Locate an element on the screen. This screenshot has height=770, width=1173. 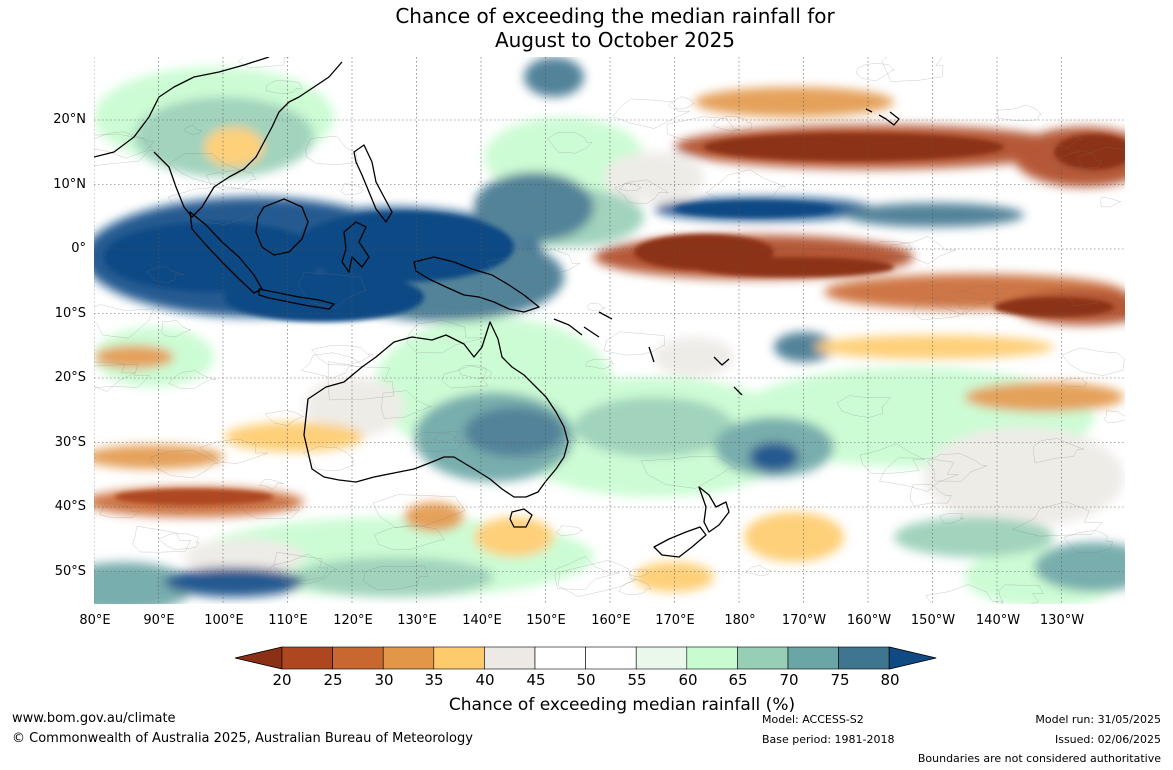
model-name: Model: ACCESS-S2 is located at coordinates (813, 719).